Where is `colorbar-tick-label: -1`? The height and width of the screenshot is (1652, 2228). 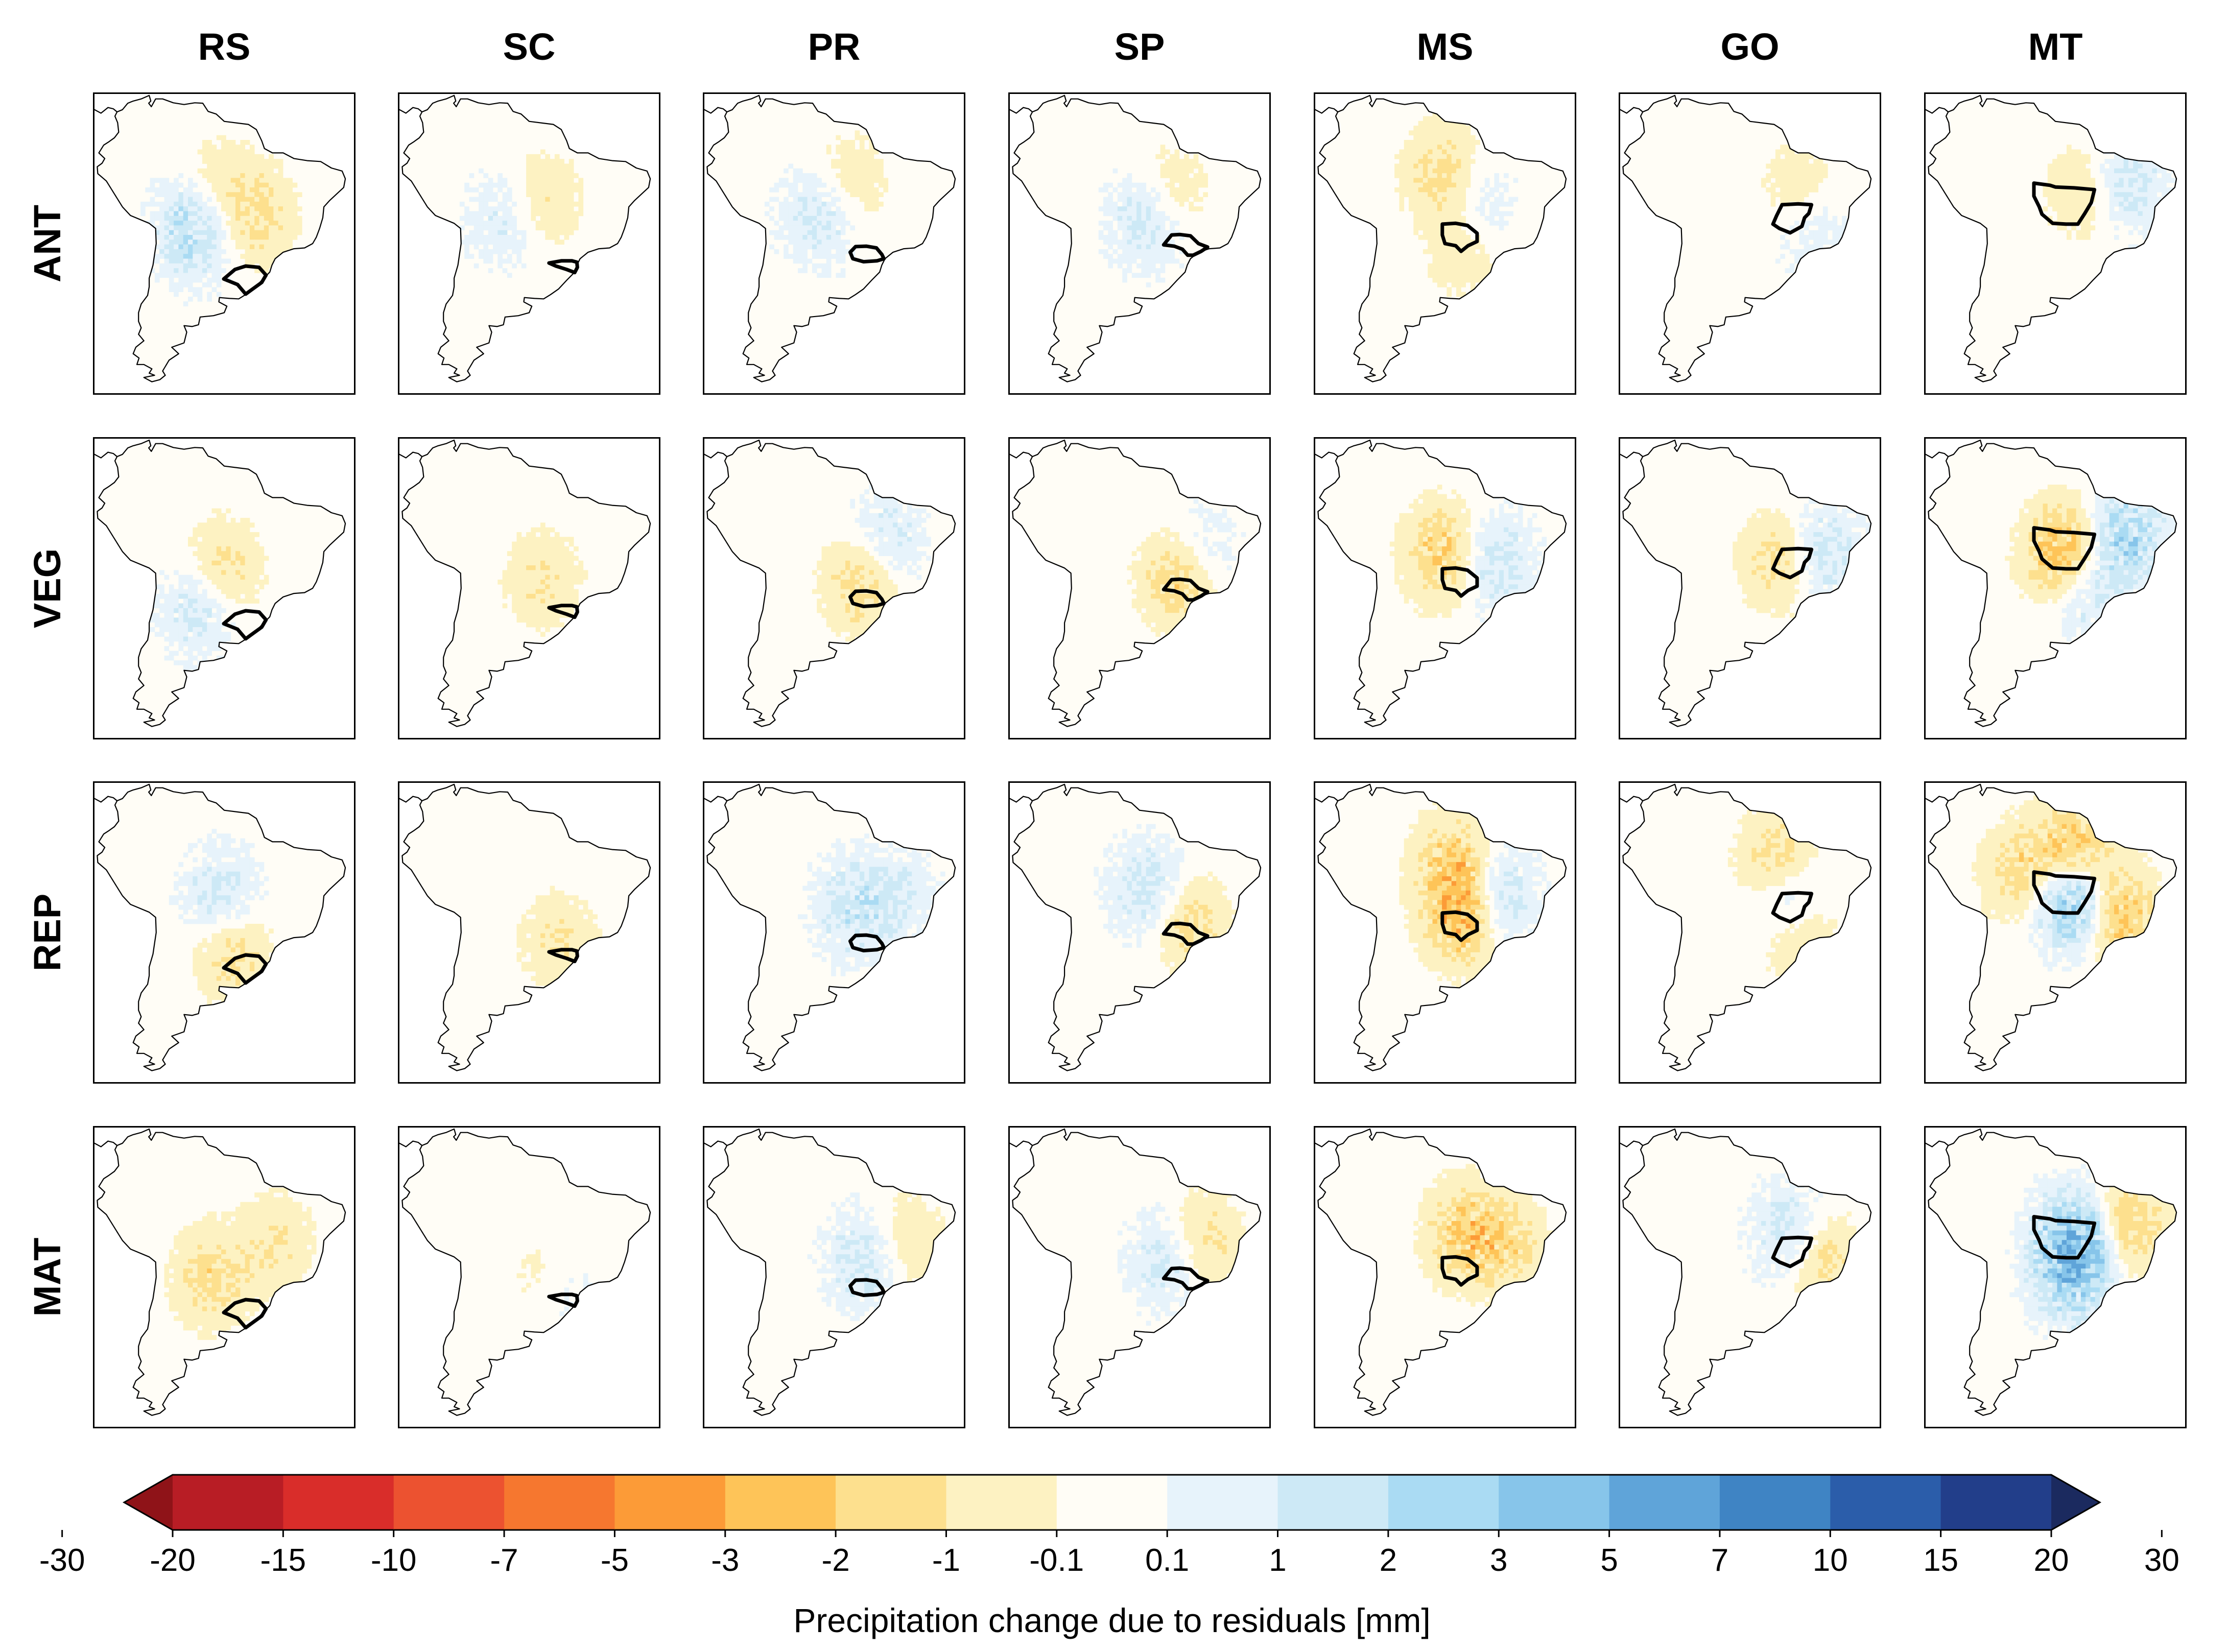
colorbar-tick-label: -1 is located at coordinates (946, 1560).